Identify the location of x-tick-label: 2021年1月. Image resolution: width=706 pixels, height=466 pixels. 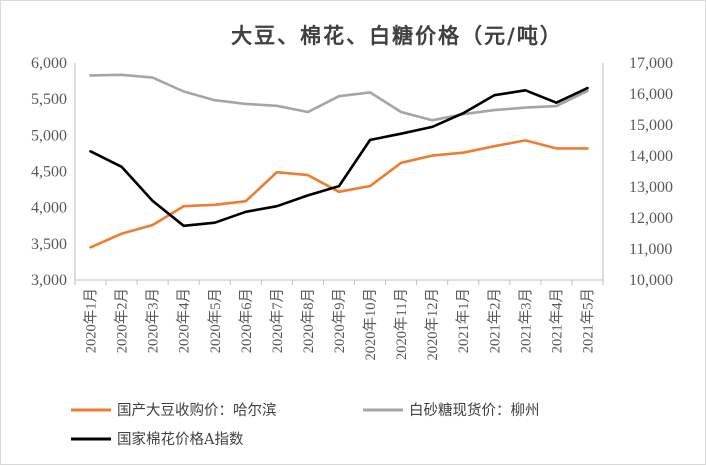
(463, 320).